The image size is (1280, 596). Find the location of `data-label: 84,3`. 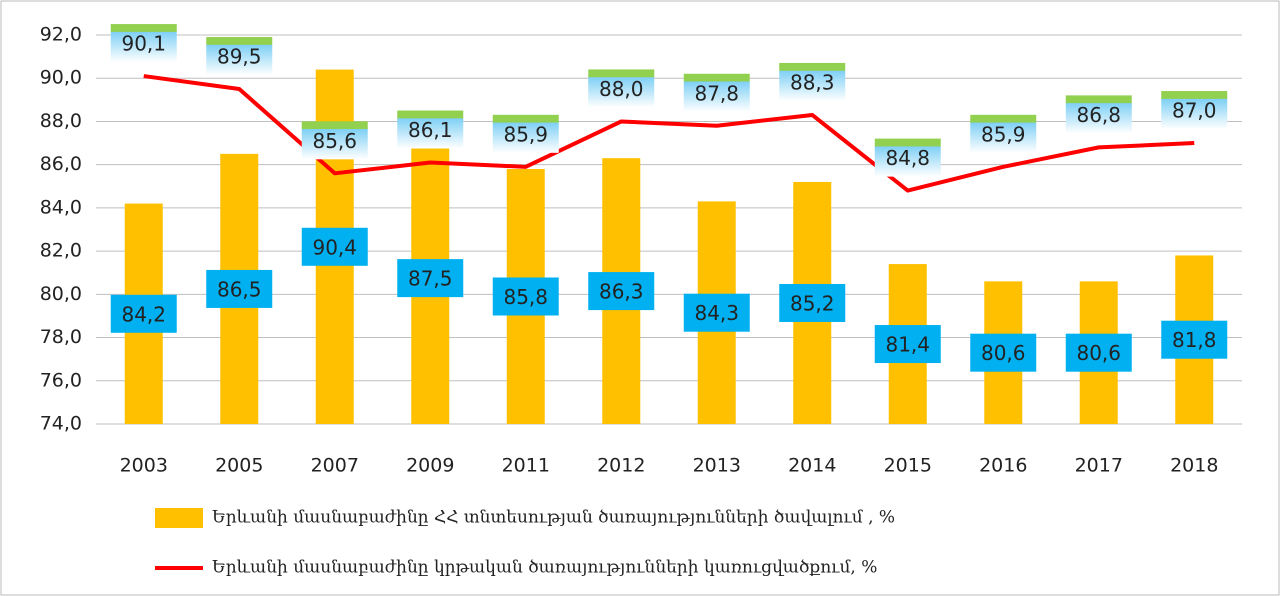

data-label: 84,3 is located at coordinates (716, 313).